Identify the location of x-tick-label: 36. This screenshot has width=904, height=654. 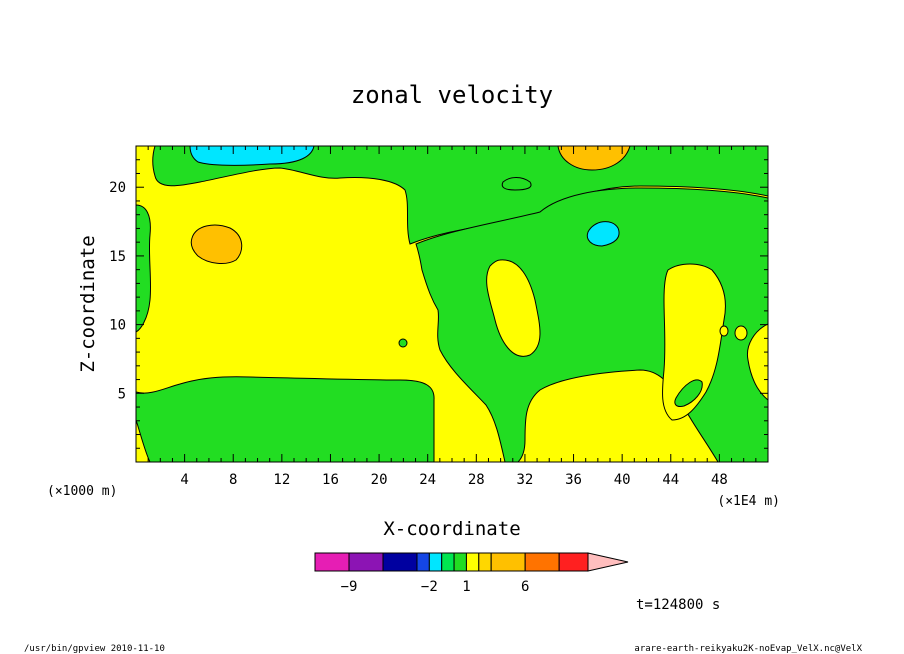
(573, 480).